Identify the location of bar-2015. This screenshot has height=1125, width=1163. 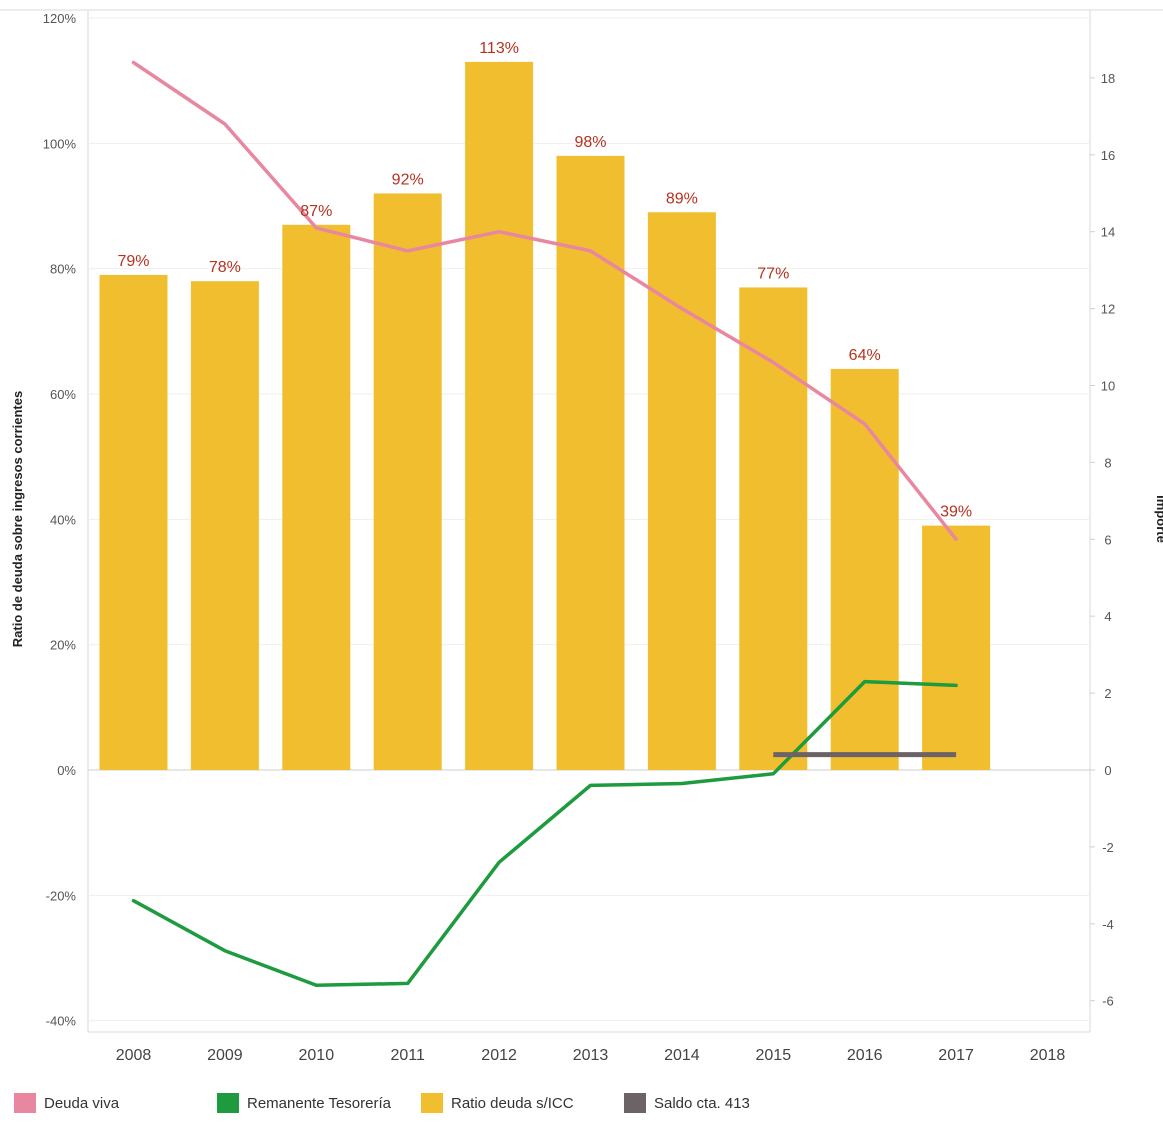
(773, 528).